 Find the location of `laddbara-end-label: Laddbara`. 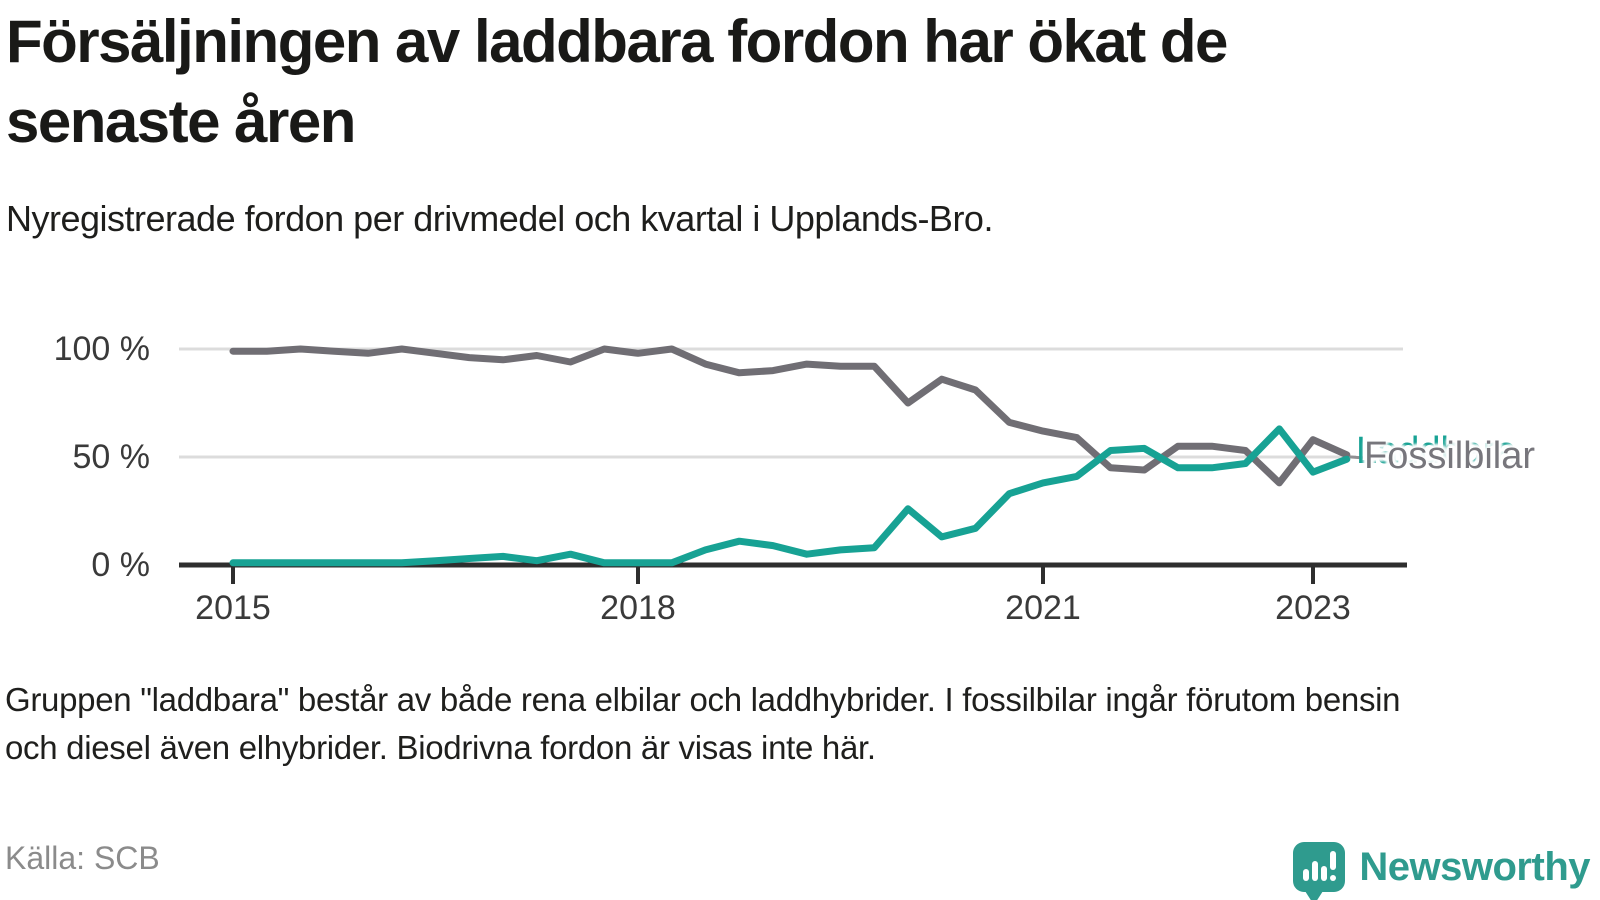

laddbara-end-label: Laddbara is located at coordinates (1436, 451).